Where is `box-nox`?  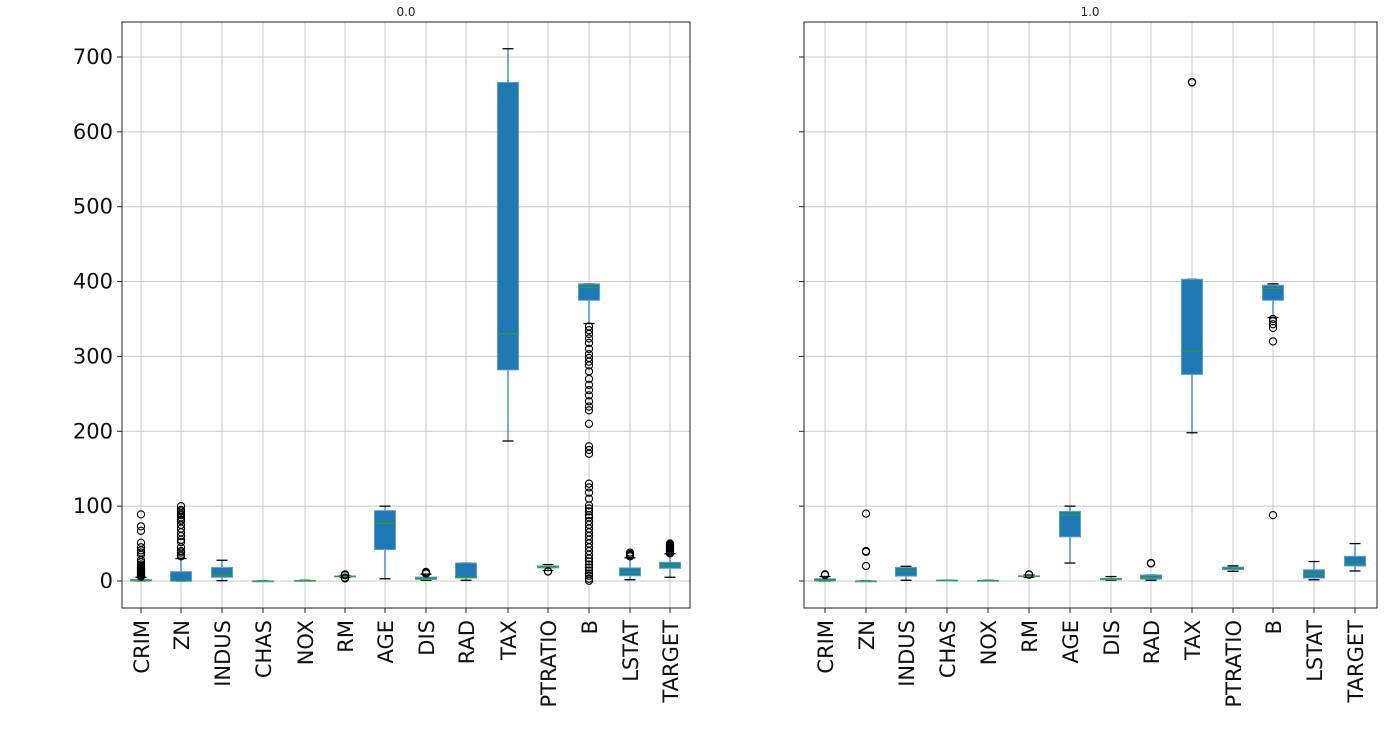 box-nox is located at coordinates (988, 580).